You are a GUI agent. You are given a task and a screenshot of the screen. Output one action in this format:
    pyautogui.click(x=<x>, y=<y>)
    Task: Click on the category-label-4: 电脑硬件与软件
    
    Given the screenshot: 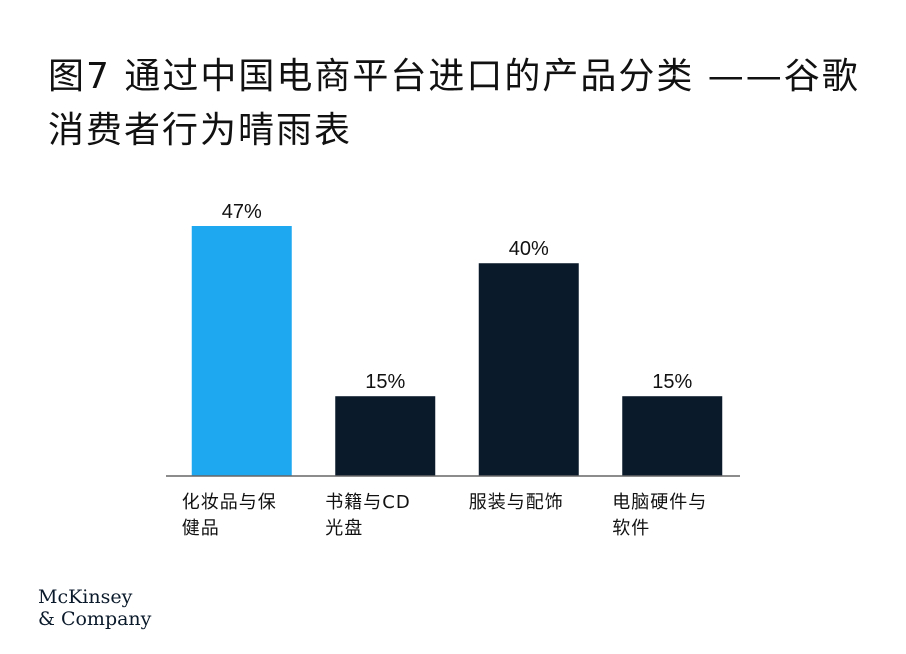 What is the action you would take?
    pyautogui.click(x=659, y=515)
    